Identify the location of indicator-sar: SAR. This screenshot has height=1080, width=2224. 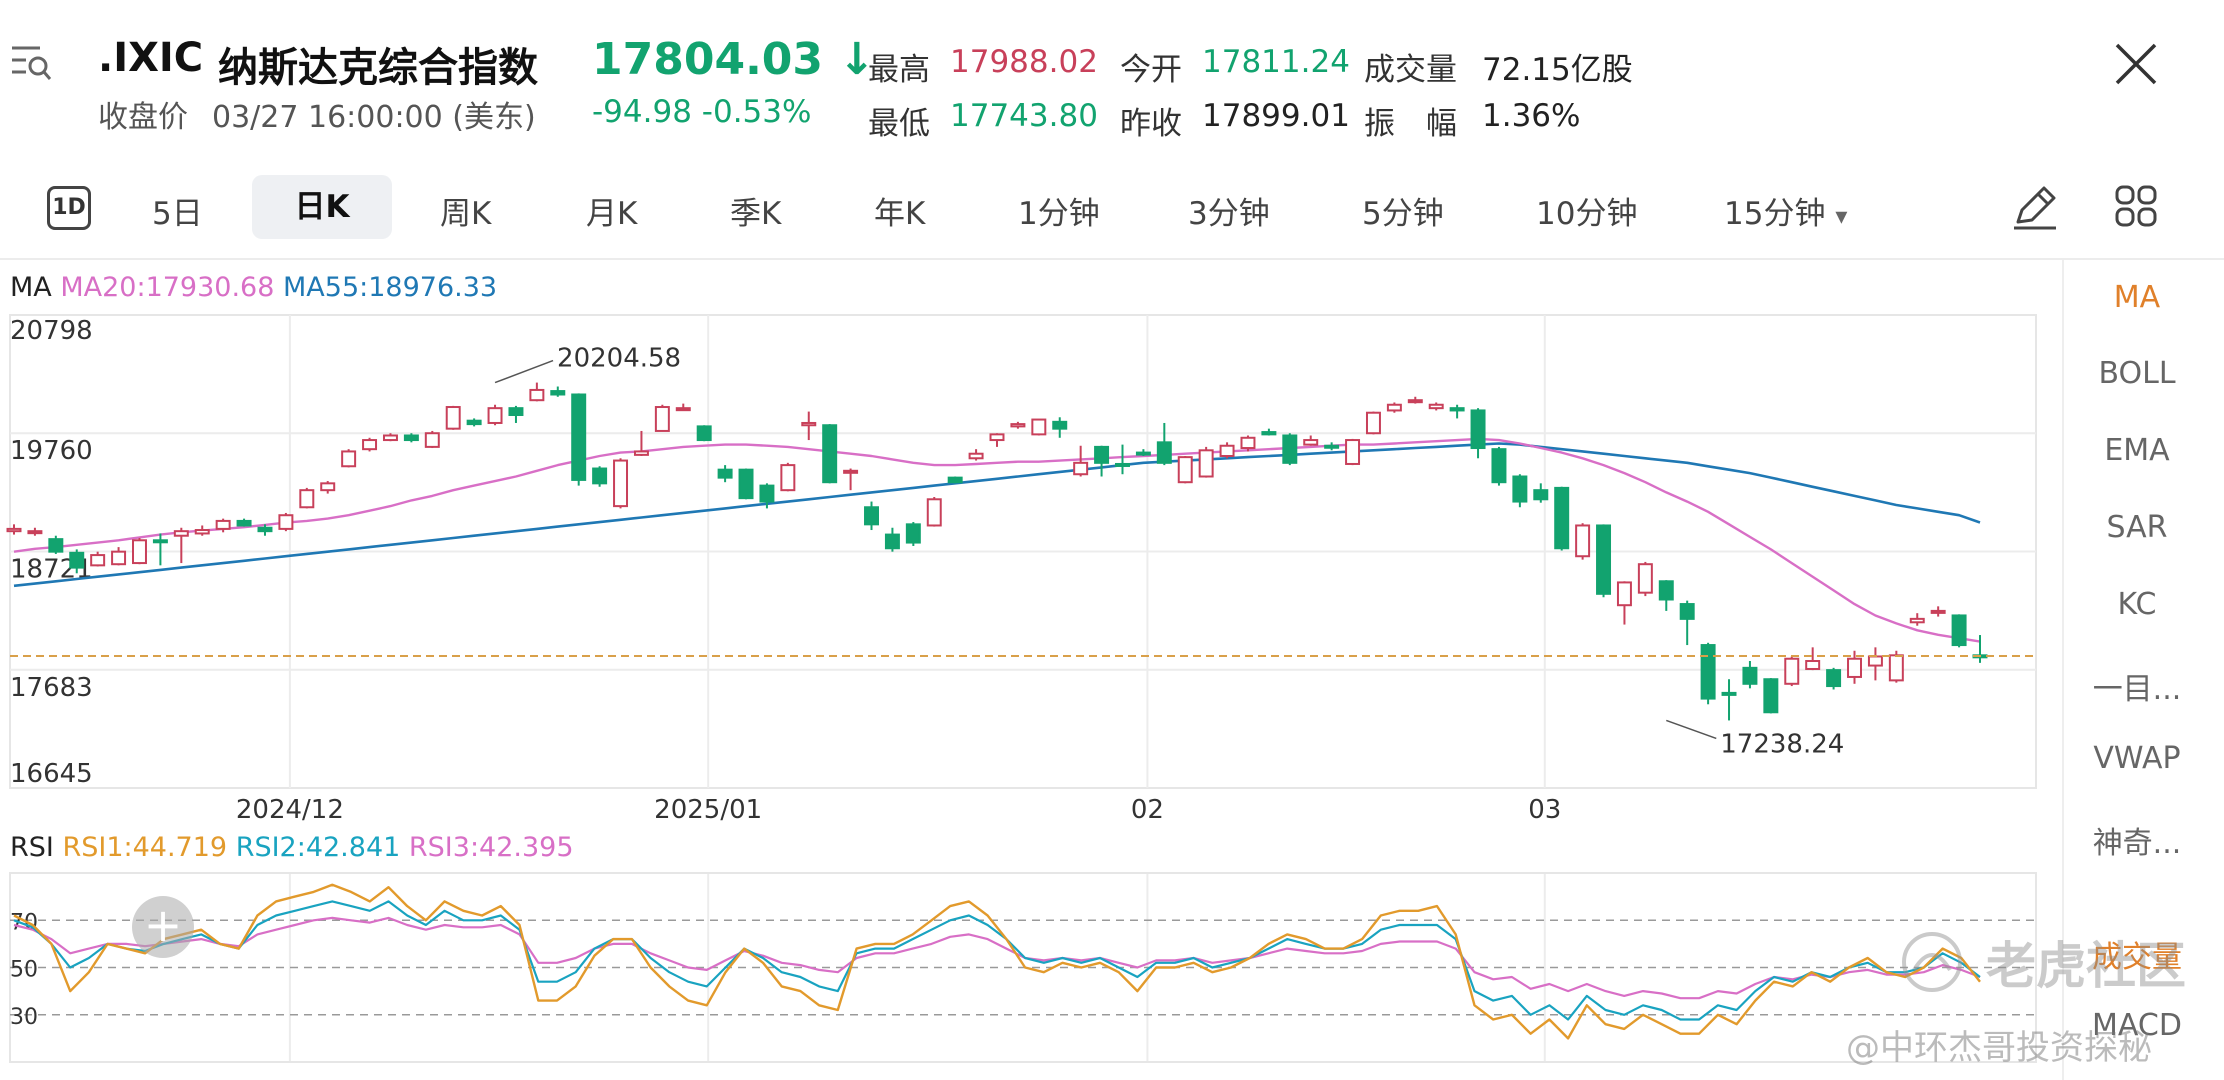
(2137, 527).